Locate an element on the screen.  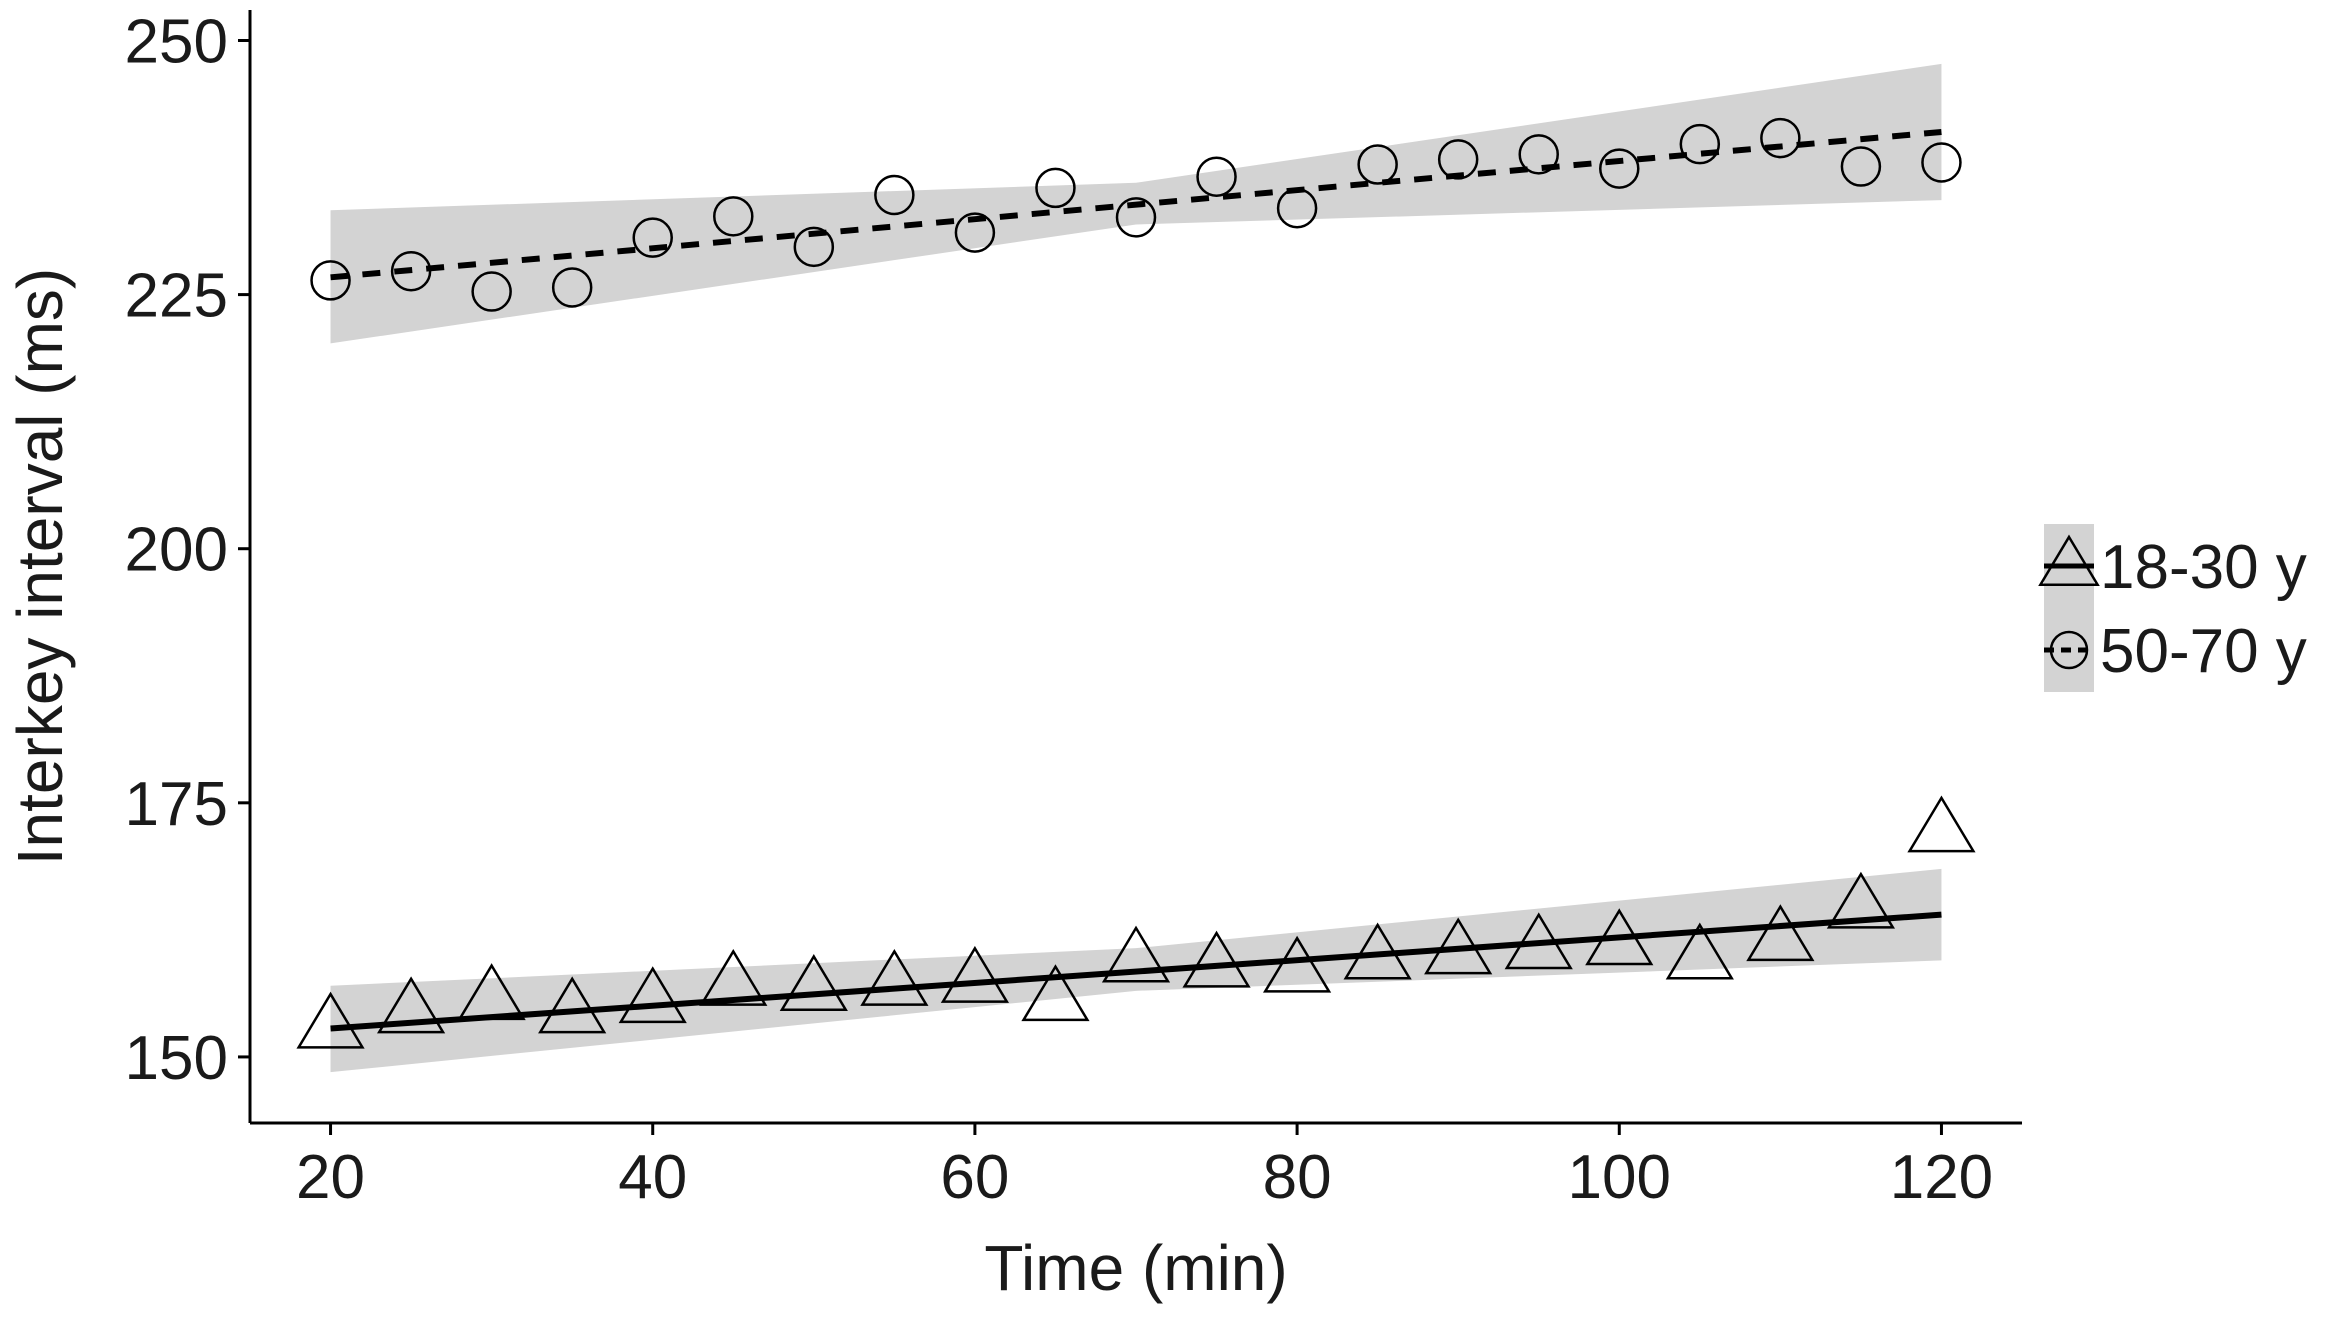
y-tick-label: 150 is located at coordinates (176, 1058).